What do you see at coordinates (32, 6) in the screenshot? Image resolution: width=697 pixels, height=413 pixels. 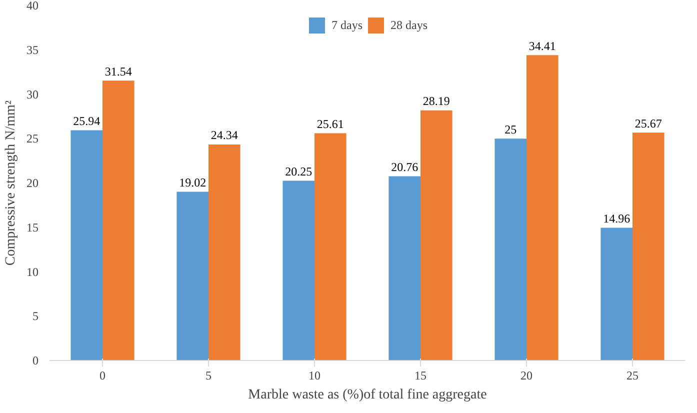 I see `y-tick-label: 40` at bounding box center [32, 6].